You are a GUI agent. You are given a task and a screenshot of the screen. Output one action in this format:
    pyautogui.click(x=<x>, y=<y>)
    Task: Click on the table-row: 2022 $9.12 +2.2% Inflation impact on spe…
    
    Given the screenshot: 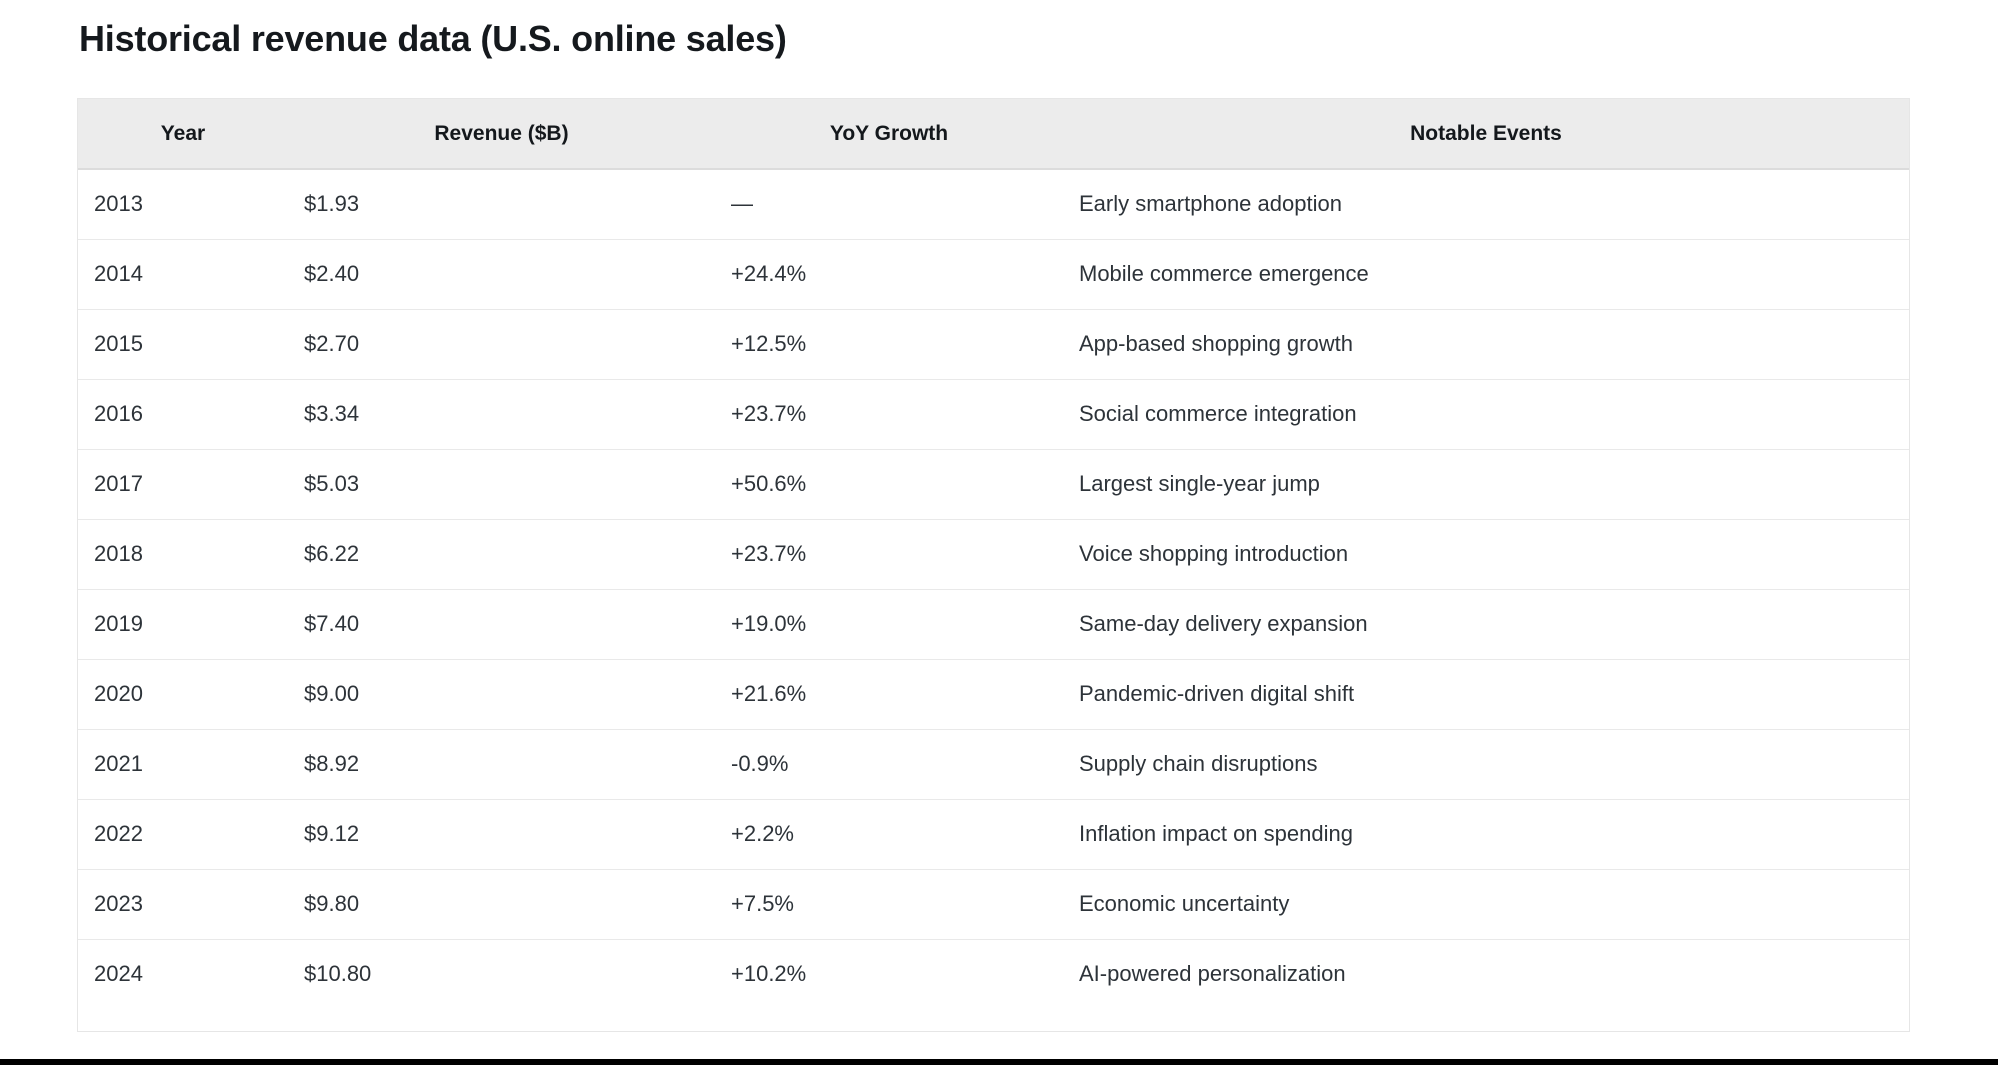 What is the action you would take?
    pyautogui.click(x=993, y=834)
    